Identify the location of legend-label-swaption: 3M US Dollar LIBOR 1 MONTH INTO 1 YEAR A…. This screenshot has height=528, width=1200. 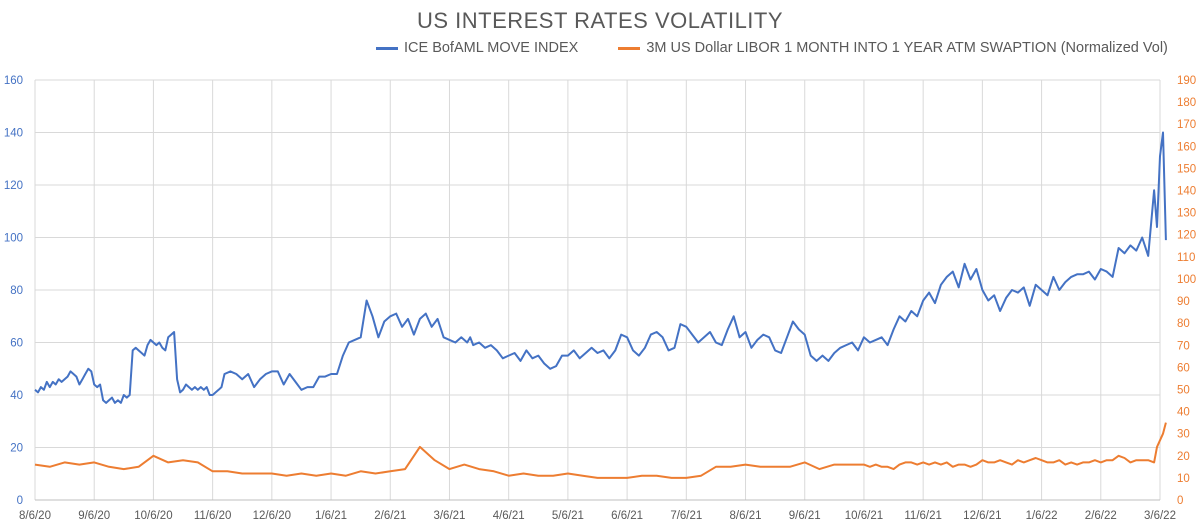
(907, 48).